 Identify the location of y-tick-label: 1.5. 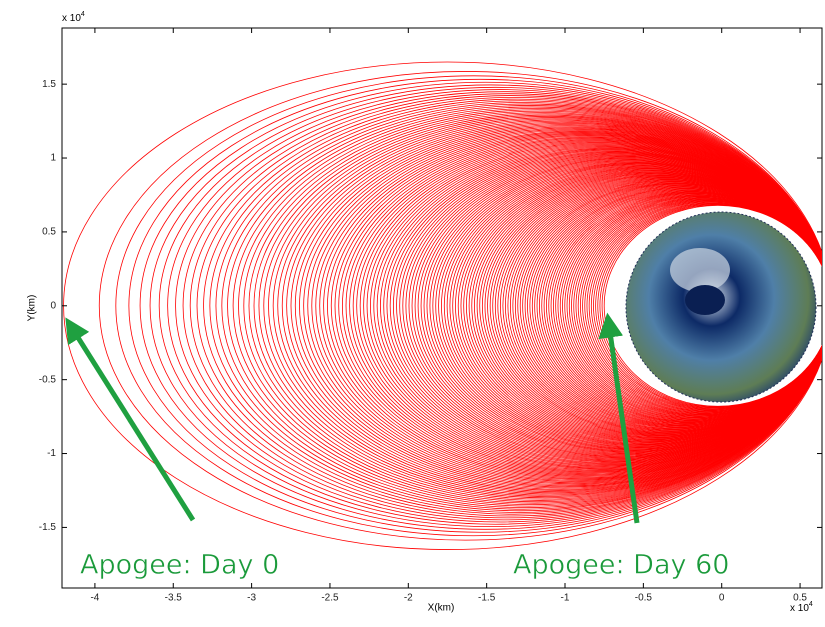
(49, 84).